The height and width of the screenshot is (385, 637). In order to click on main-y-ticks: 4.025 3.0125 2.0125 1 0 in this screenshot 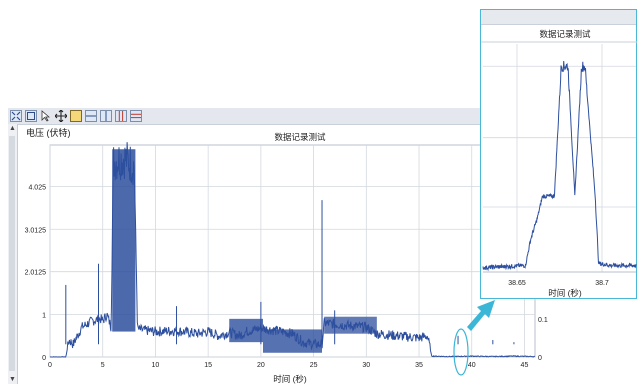, I will do `click(36, 273)`.